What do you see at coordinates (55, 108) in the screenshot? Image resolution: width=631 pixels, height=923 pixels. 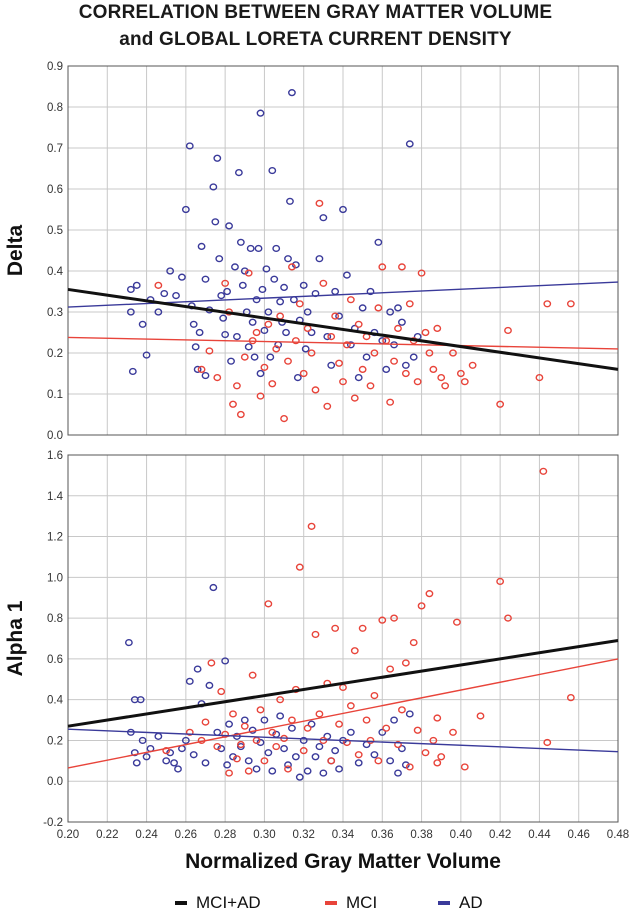 I see `y-tick-label: 0.8` at bounding box center [55, 108].